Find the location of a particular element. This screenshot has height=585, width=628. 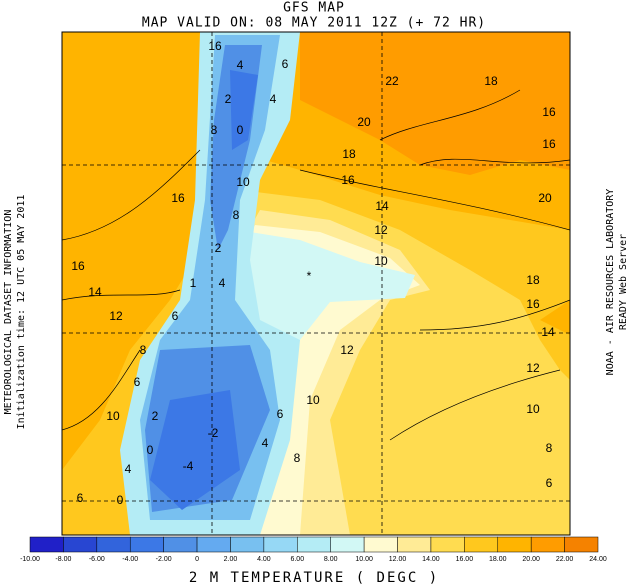

contour-label: 22 is located at coordinates (392, 81).